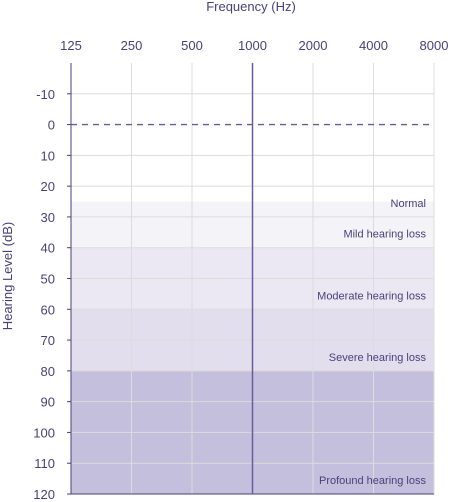 The height and width of the screenshot is (502, 451). What do you see at coordinates (371, 296) in the screenshot?
I see `band-label-moderate-hearing-loss: Moderate hearing loss` at bounding box center [371, 296].